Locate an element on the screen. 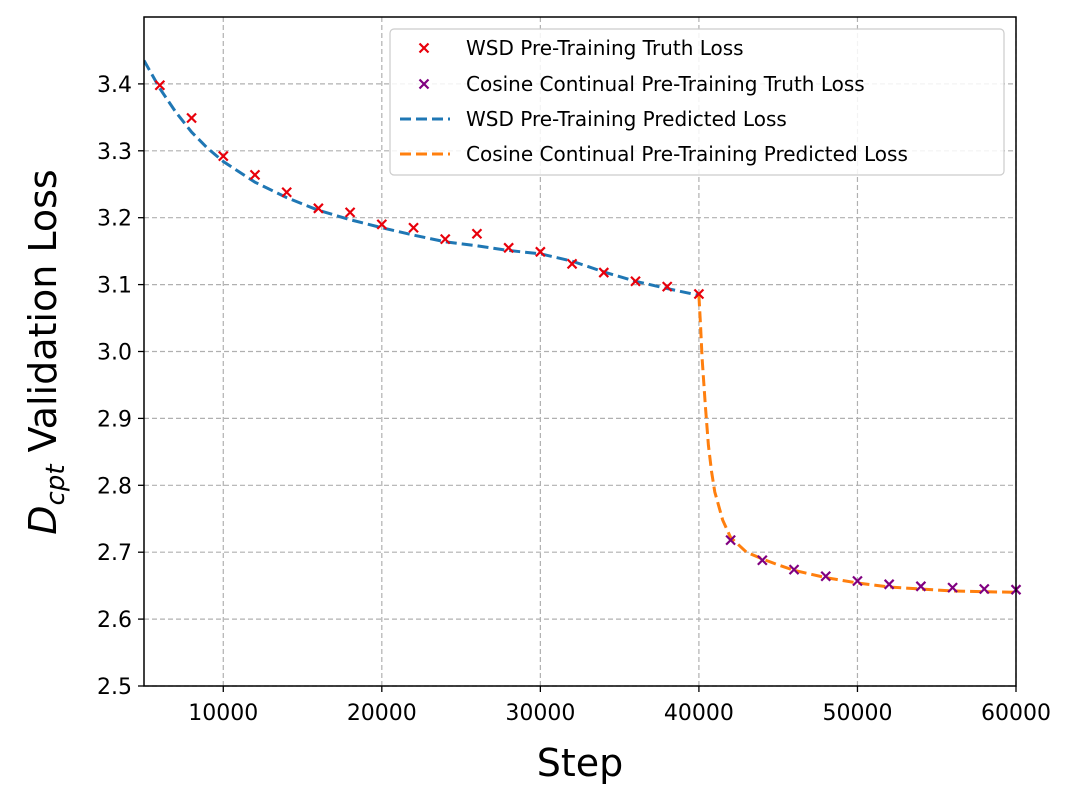 The height and width of the screenshot is (803, 1079). y-tick-label: 3.3 is located at coordinates (114, 152).